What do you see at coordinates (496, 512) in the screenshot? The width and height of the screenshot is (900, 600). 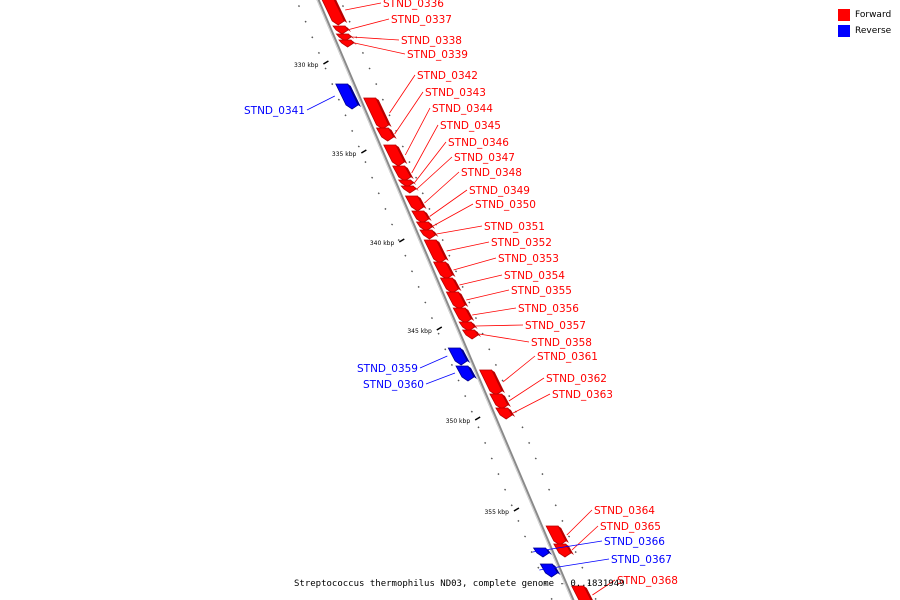 I see `scale-label: 355 kbp` at bounding box center [496, 512].